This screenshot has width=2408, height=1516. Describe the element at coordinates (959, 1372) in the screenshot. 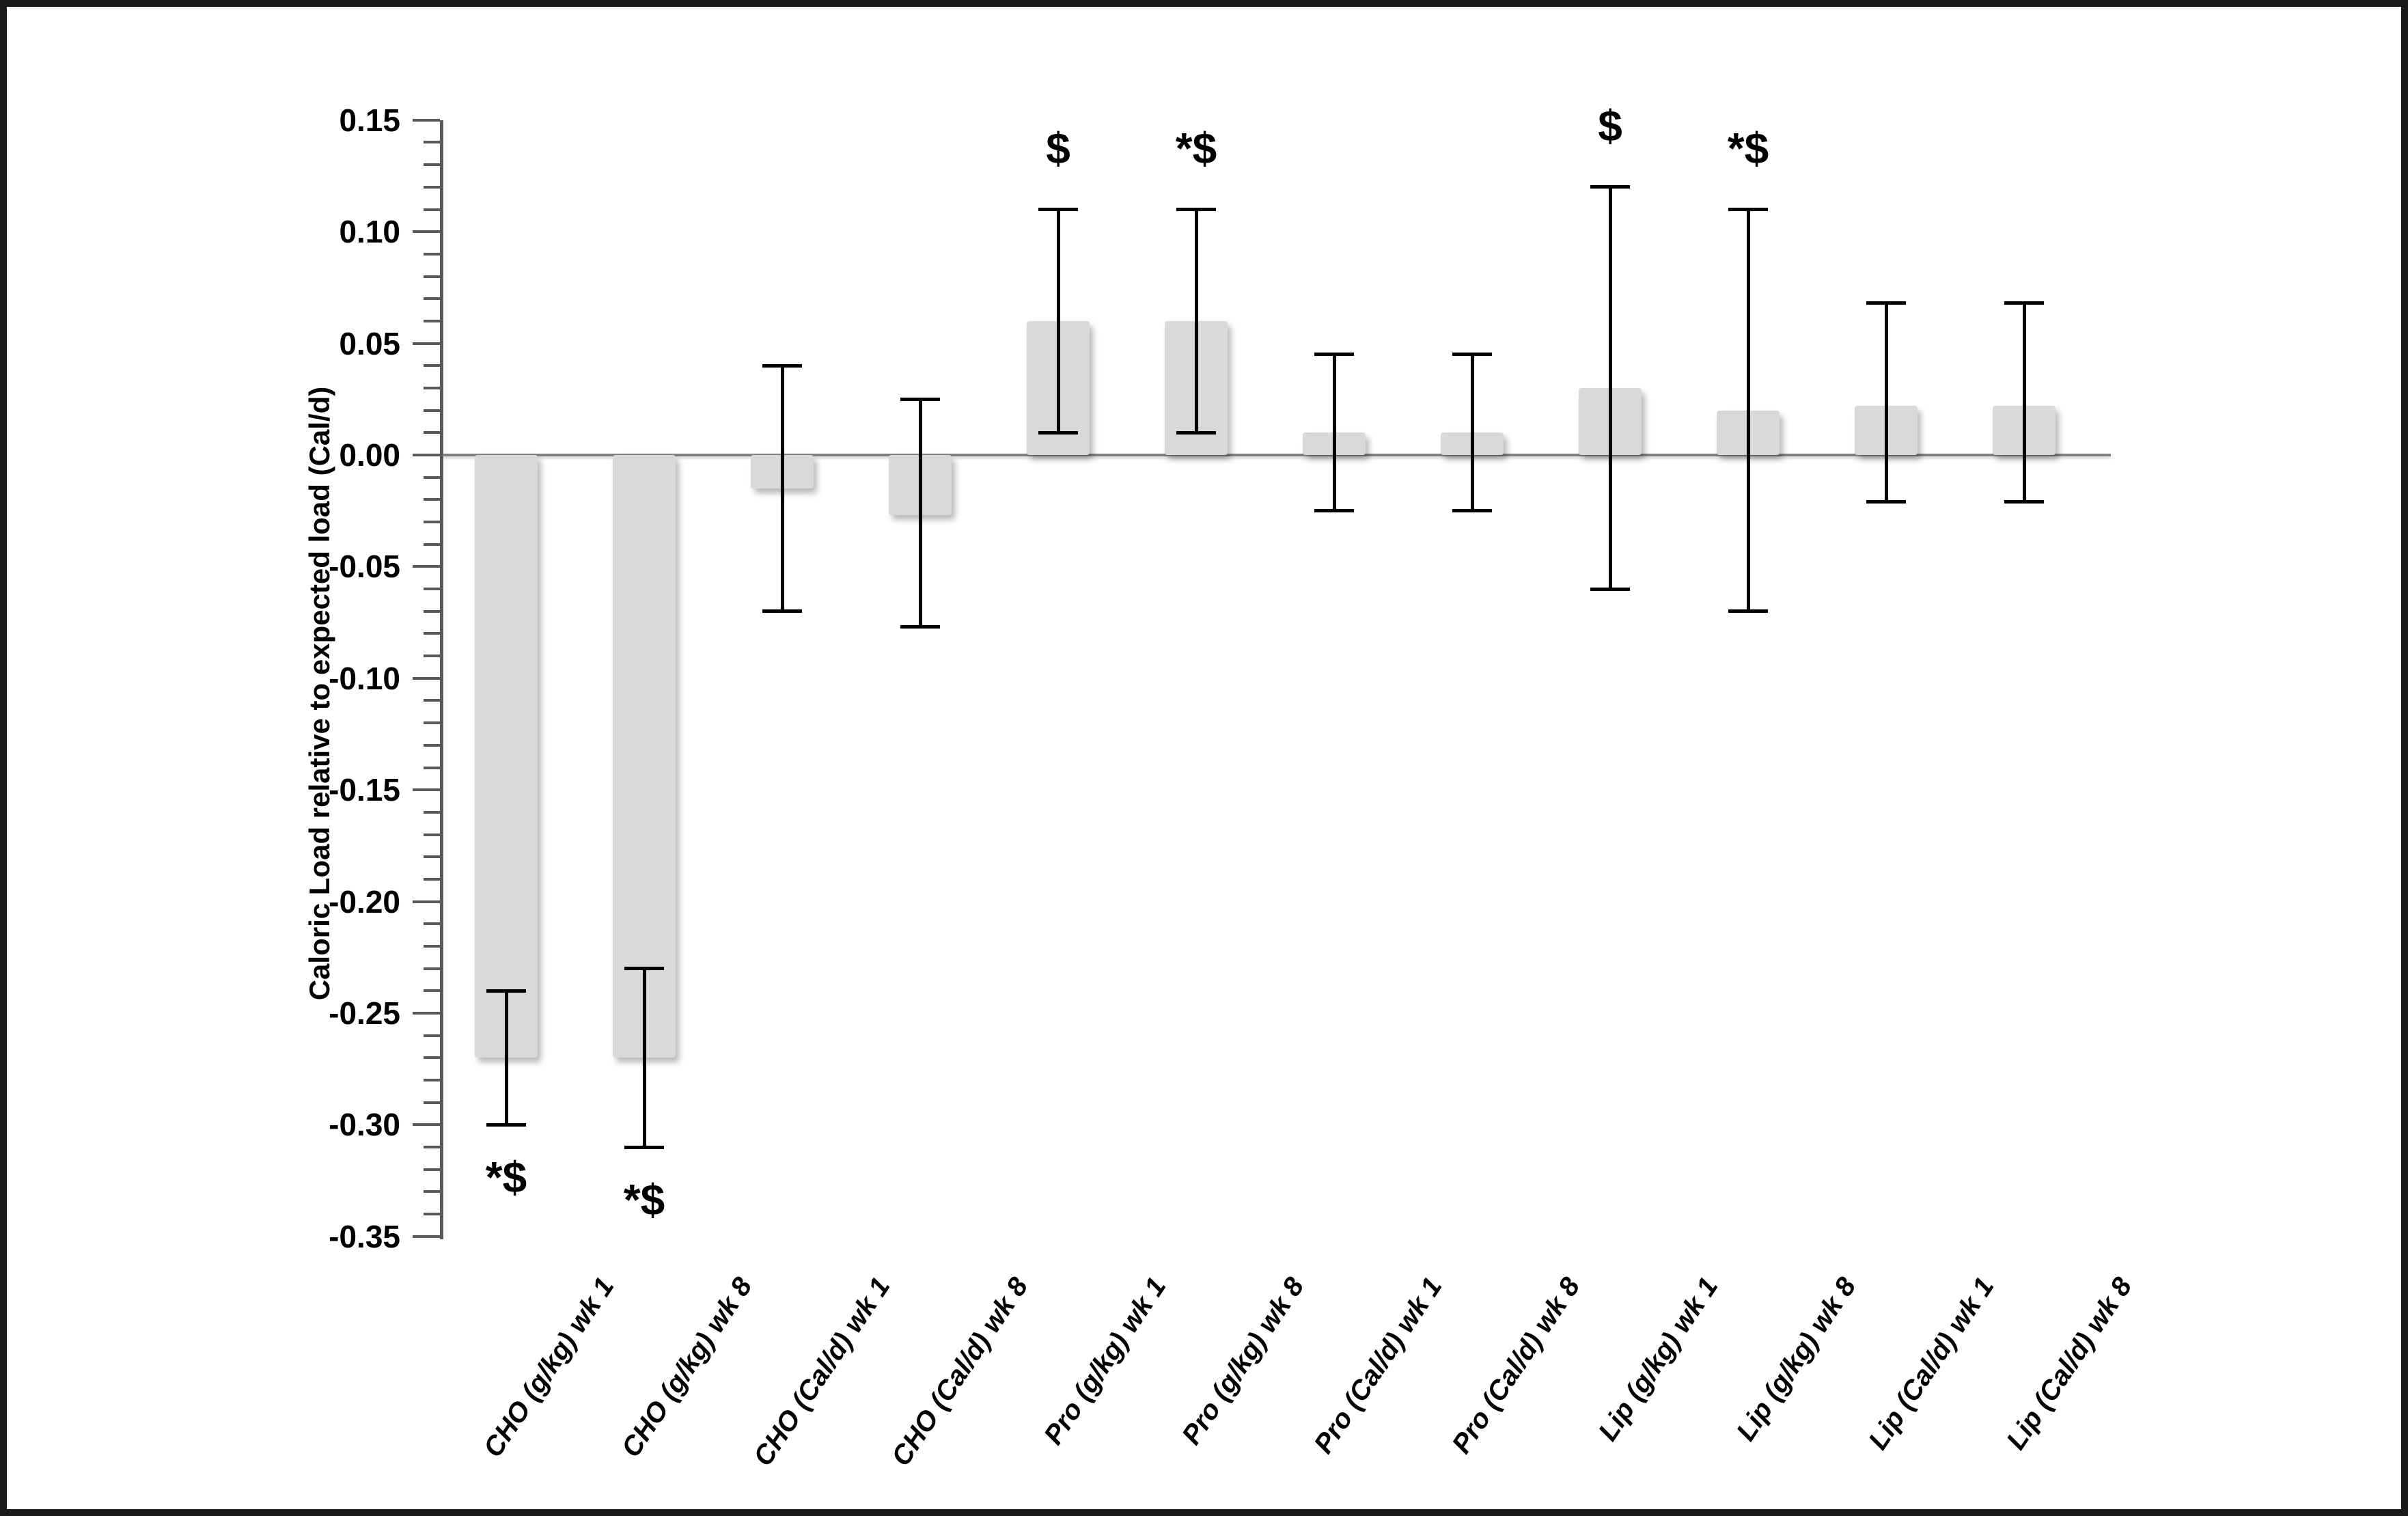

I see `x-category-label: CHO (Cal/d) wk 8` at that location.